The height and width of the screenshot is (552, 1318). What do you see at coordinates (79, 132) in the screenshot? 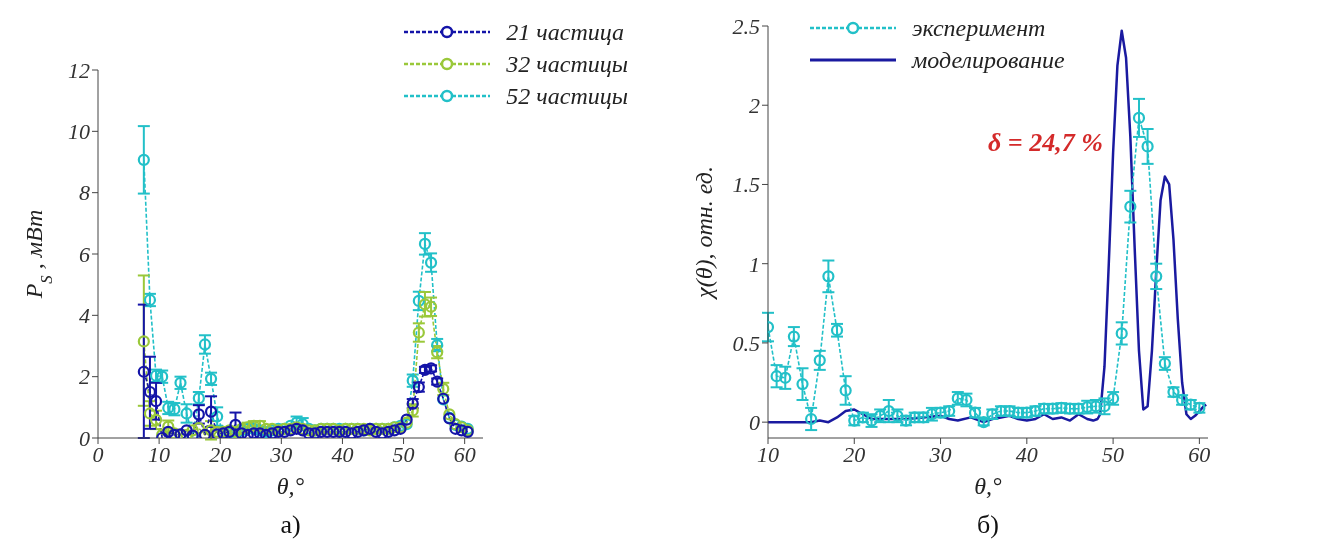
I see `y-tick-label: 10` at bounding box center [79, 132].